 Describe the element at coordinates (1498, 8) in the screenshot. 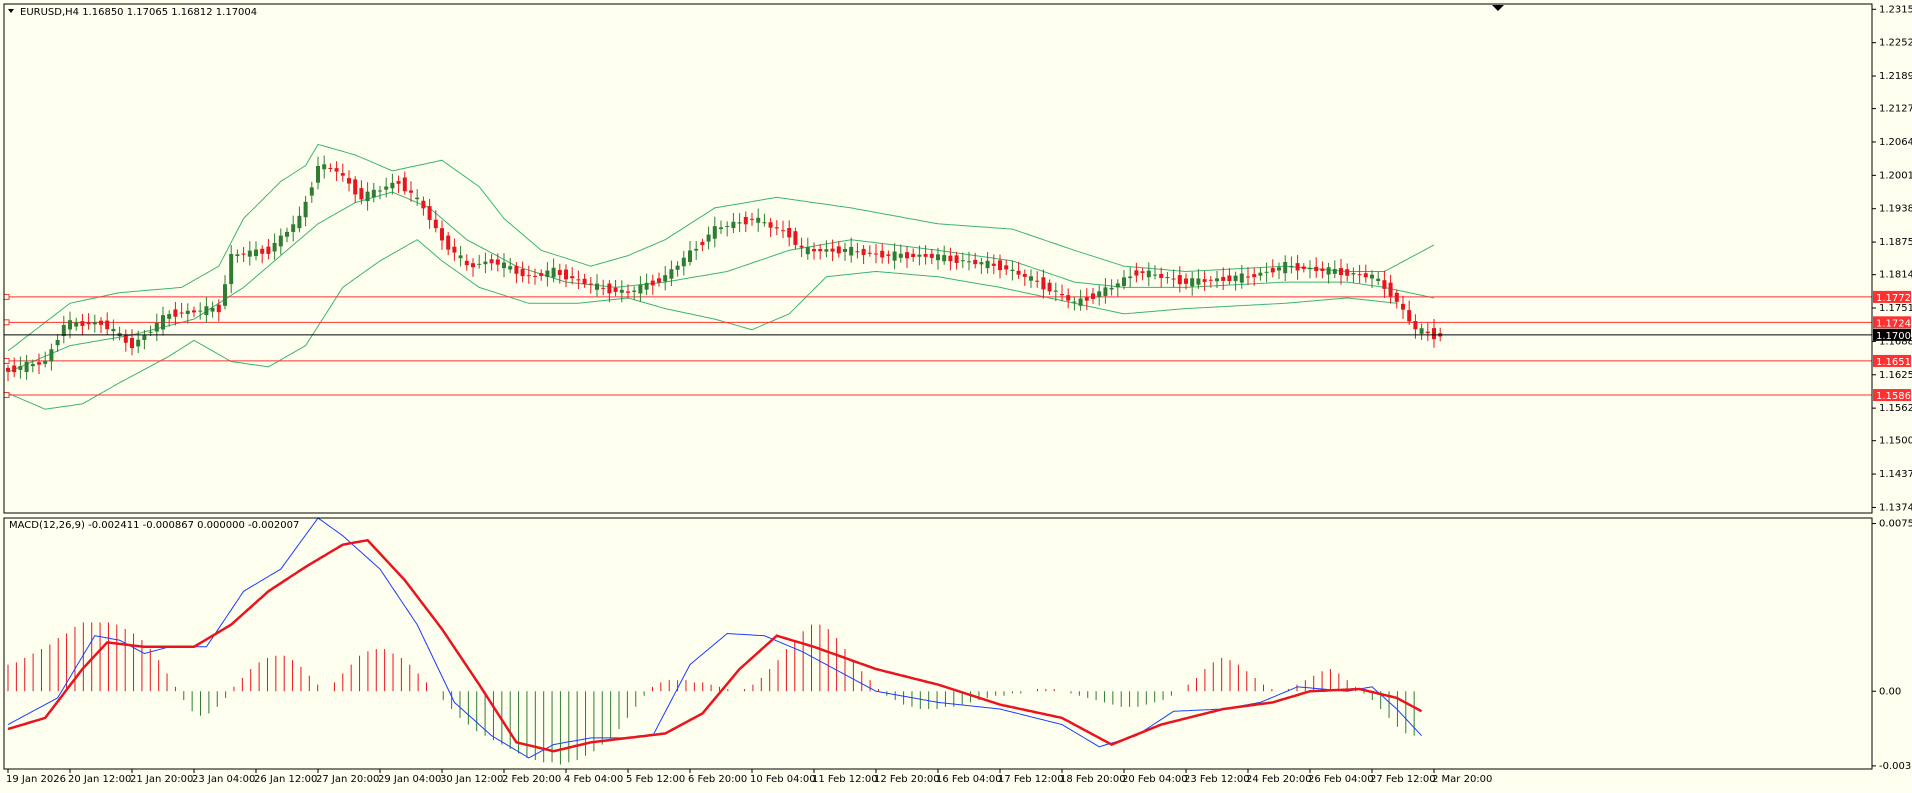

I see `shift-marker-icon` at that location.